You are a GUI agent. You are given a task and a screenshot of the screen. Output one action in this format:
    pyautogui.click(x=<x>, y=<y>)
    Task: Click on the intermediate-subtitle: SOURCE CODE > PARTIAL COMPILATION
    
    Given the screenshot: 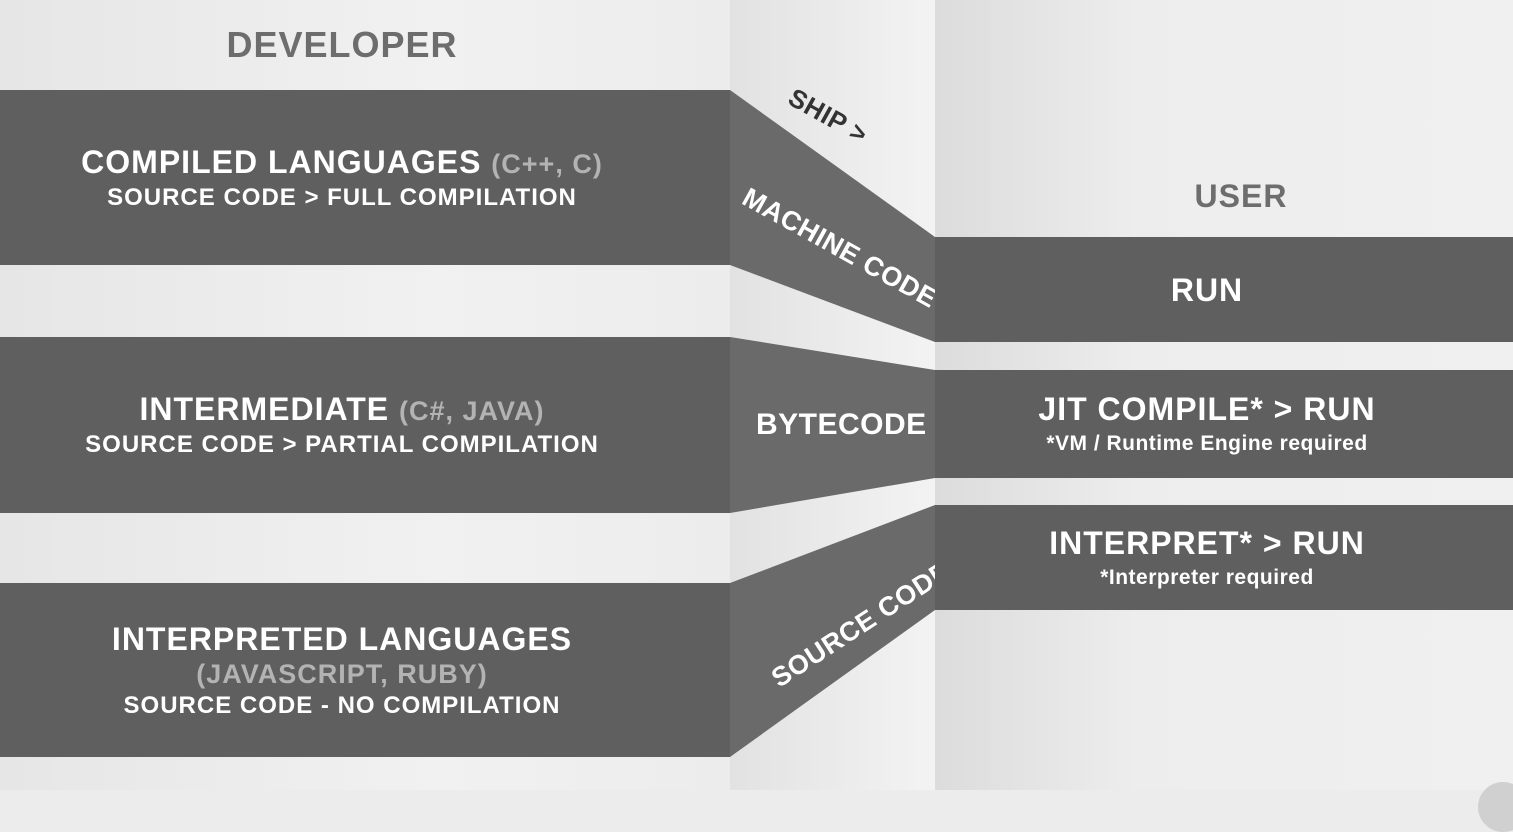 What is the action you would take?
    pyautogui.click(x=342, y=445)
    